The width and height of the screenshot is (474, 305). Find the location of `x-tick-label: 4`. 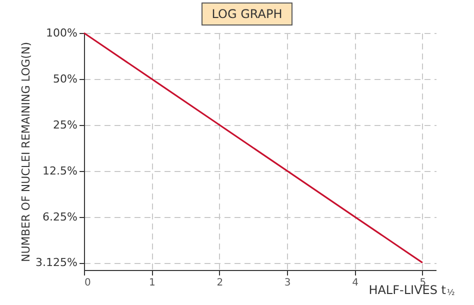

x-tick-label: 4 is located at coordinates (355, 283).